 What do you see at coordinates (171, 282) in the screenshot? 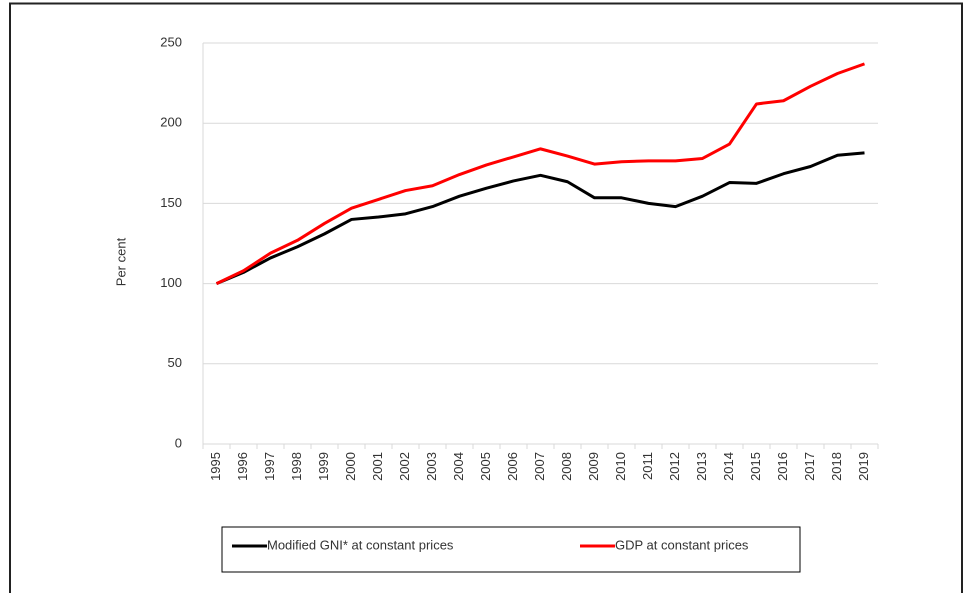
I see `y-tick-label: 100` at bounding box center [171, 282].